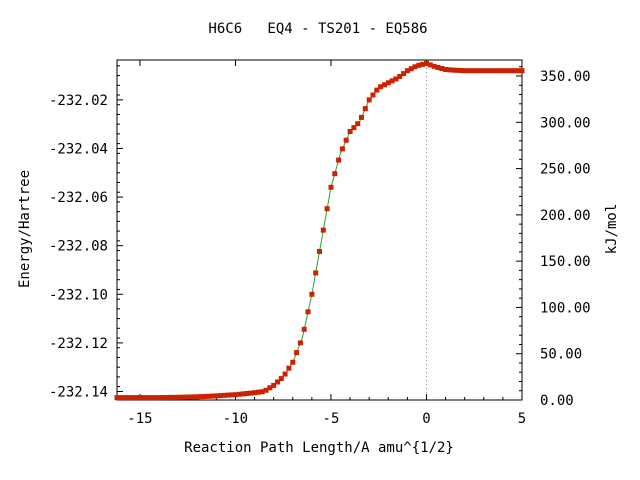 This screenshot has width=640, height=480. Describe the element at coordinates (235, 419) in the screenshot. I see `x-tick-label: -10` at that location.